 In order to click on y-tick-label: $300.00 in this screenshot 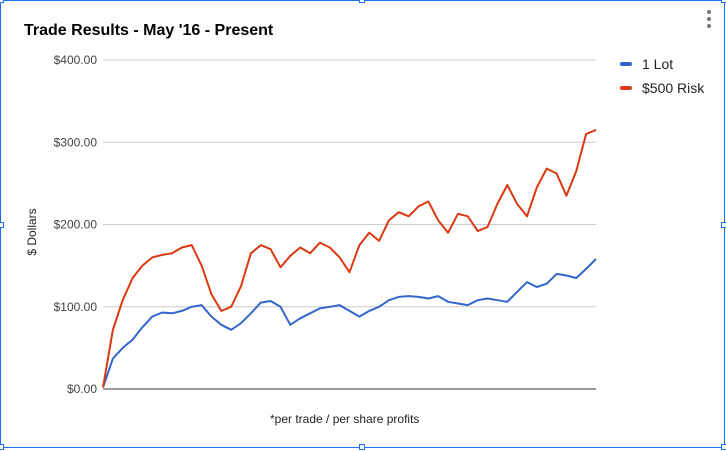, I will do `click(76, 142)`.